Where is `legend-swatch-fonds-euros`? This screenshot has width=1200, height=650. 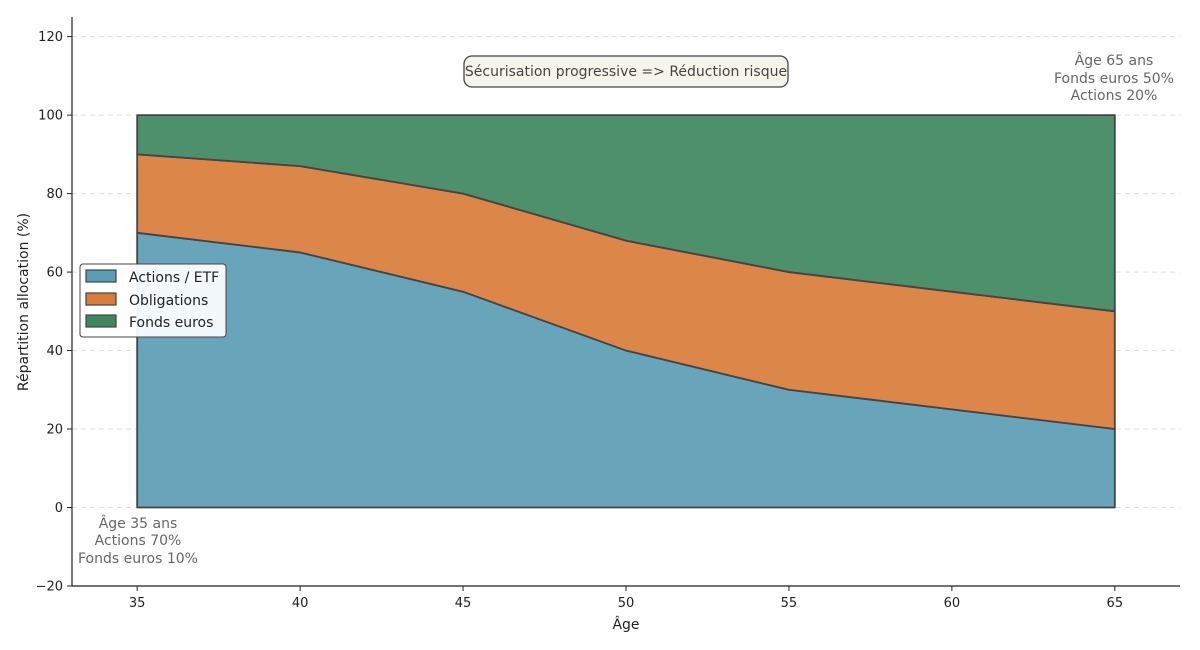
legend-swatch-fonds-euros is located at coordinates (101, 321).